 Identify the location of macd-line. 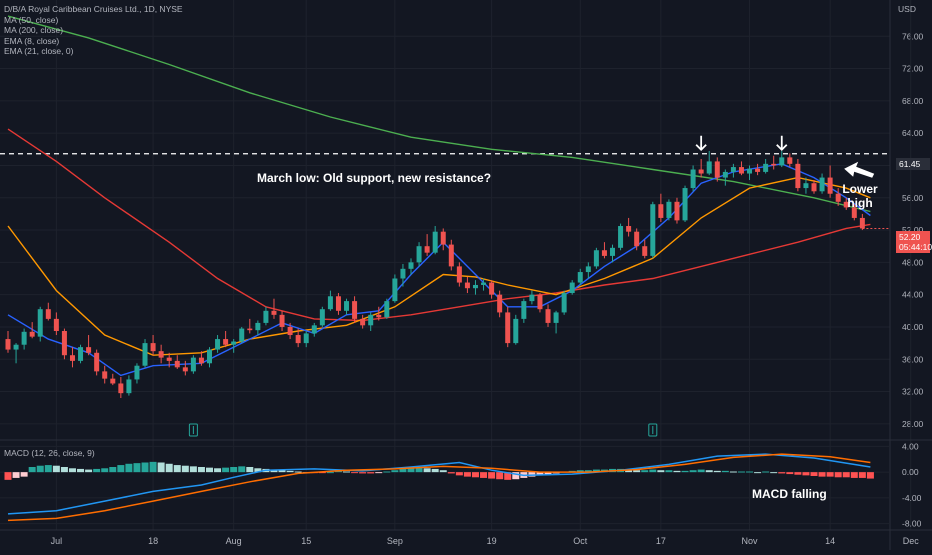
(439, 484).